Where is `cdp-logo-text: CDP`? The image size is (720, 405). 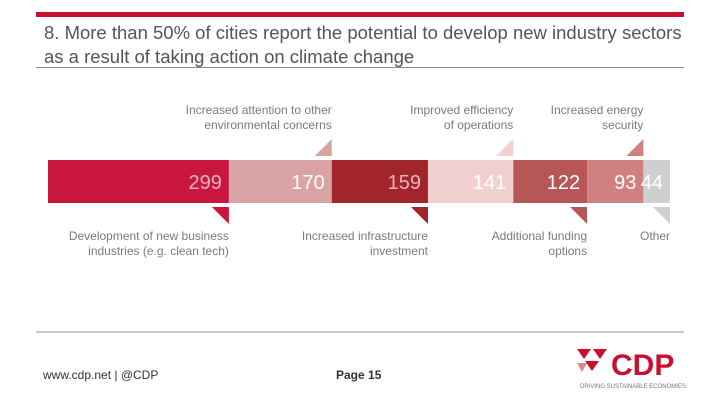
cdp-logo-text: CDP is located at coordinates (642, 365).